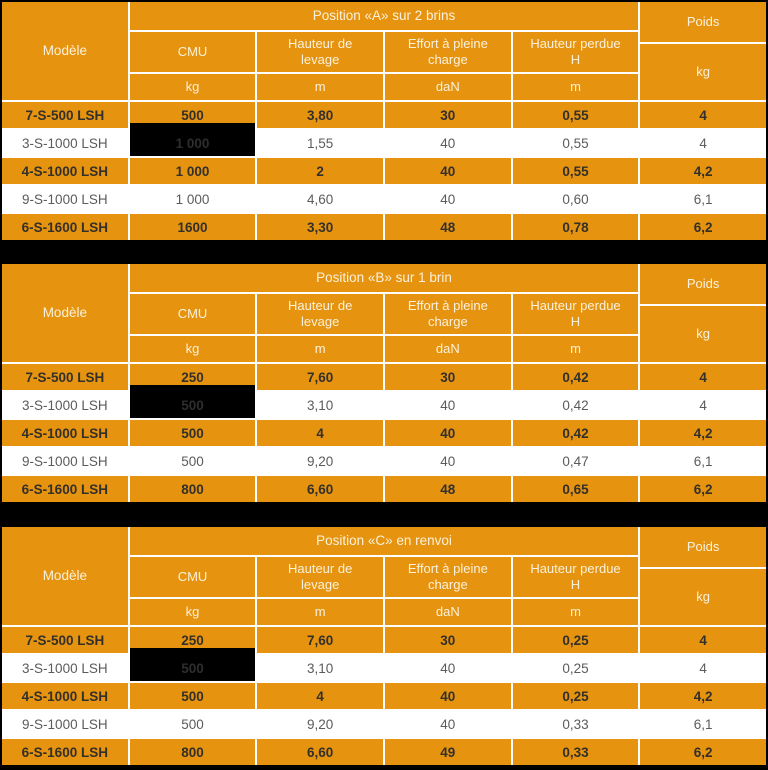  I want to click on cell-hauteur: 2, so click(320, 171).